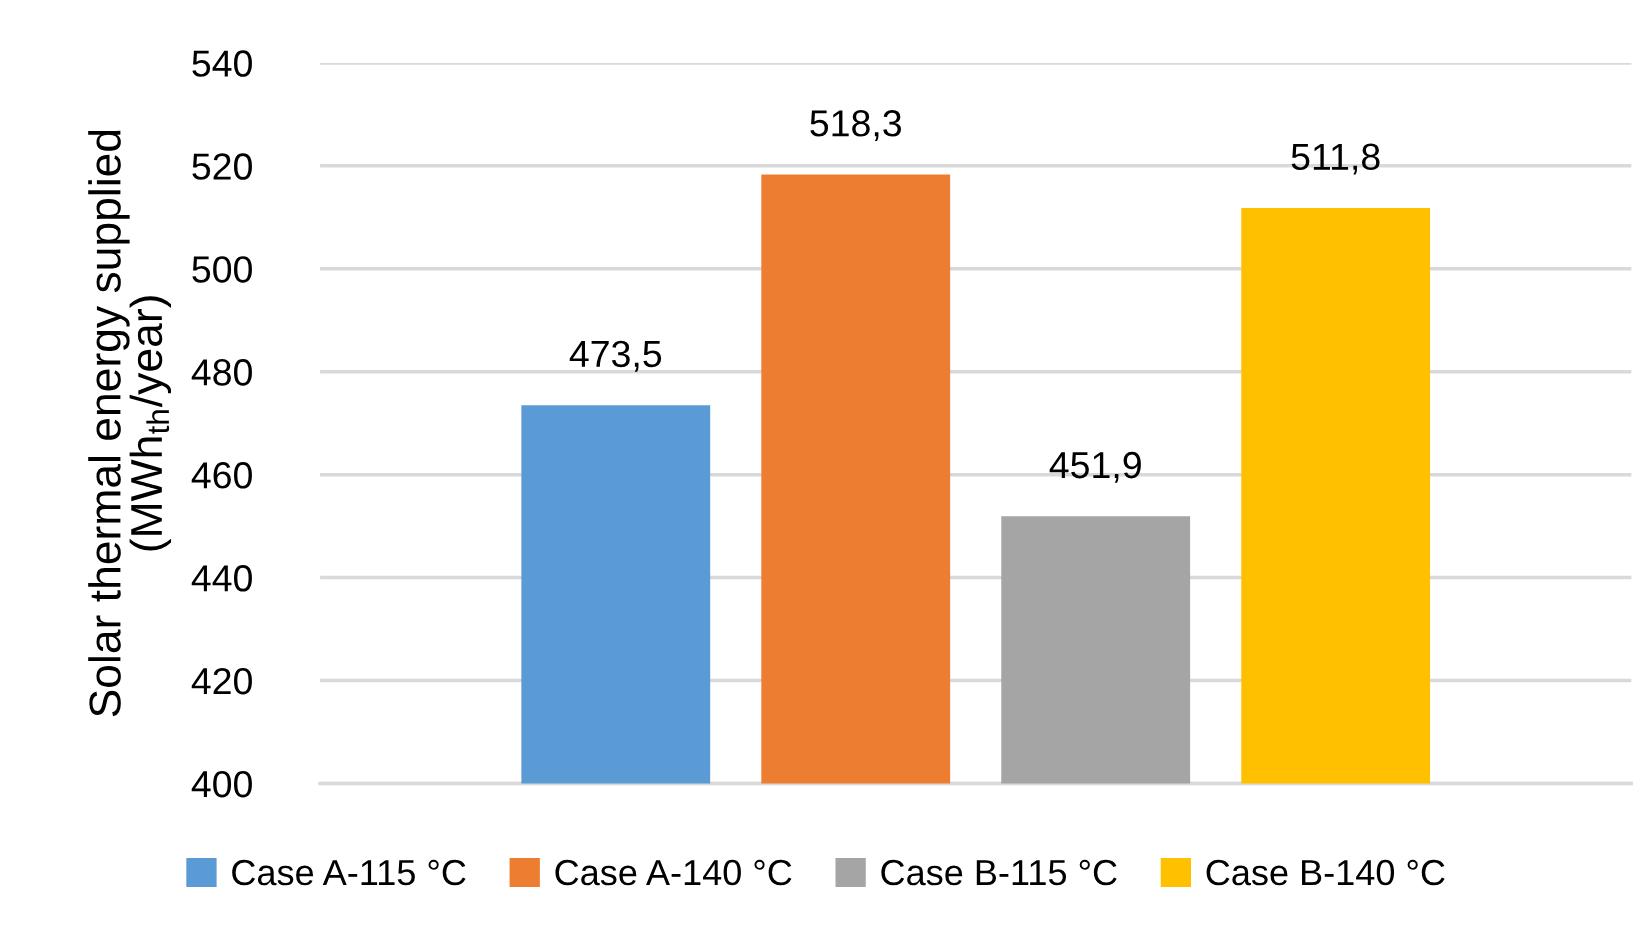 This screenshot has width=1633, height=925. Describe the element at coordinates (221, 681) in the screenshot. I see `y-tick-label: 420` at that location.